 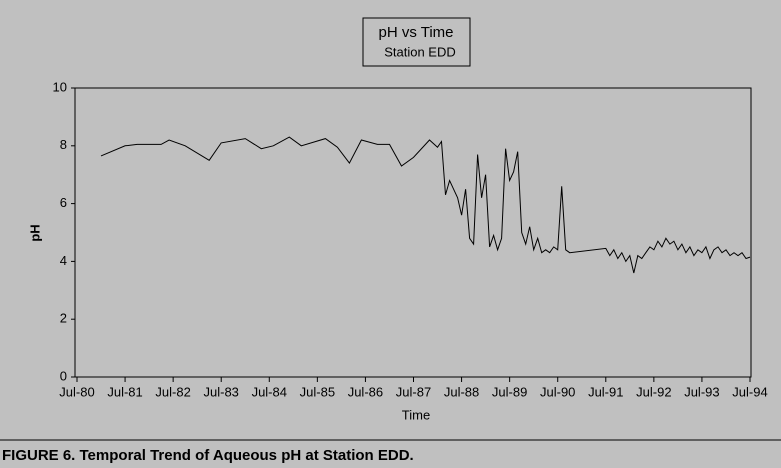 What do you see at coordinates (63, 318) in the screenshot?
I see `y-tick-label: 2` at bounding box center [63, 318].